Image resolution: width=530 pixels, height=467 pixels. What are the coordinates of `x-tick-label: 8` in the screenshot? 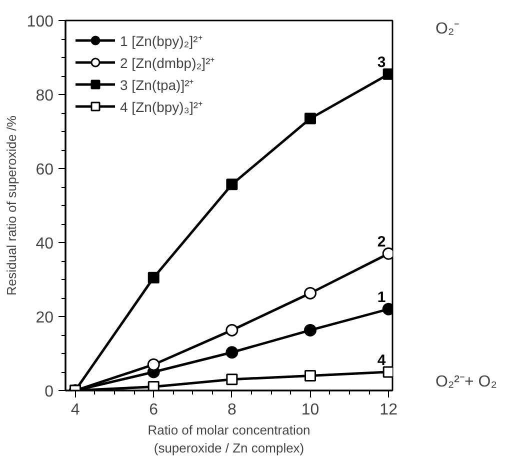 It's located at (231, 410).